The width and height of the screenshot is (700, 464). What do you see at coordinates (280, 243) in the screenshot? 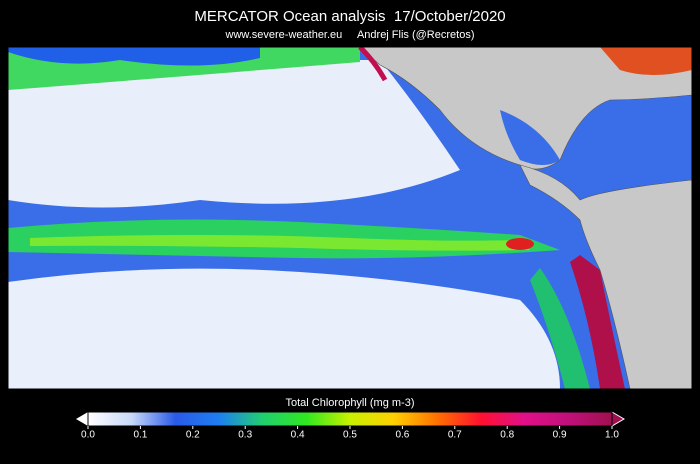
I see `equatorial-core` at bounding box center [280, 243].